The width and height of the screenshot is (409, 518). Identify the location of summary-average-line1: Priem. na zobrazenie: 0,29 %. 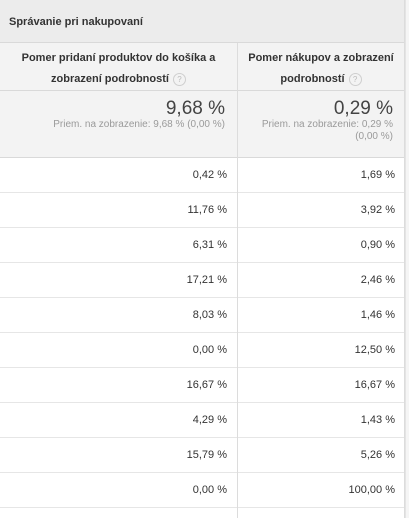
(327, 124).